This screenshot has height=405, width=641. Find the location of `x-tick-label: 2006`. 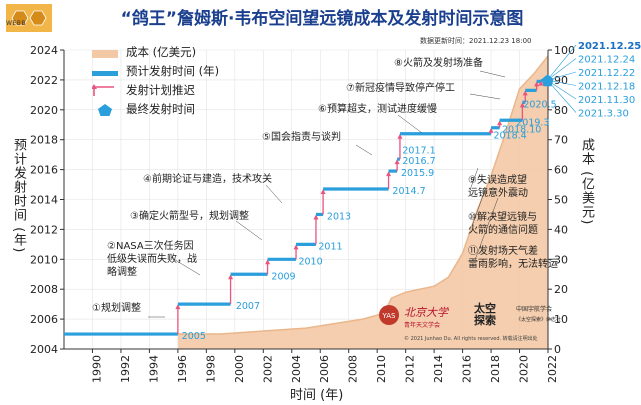

x-tick-label: 2006 is located at coordinates (324, 369).